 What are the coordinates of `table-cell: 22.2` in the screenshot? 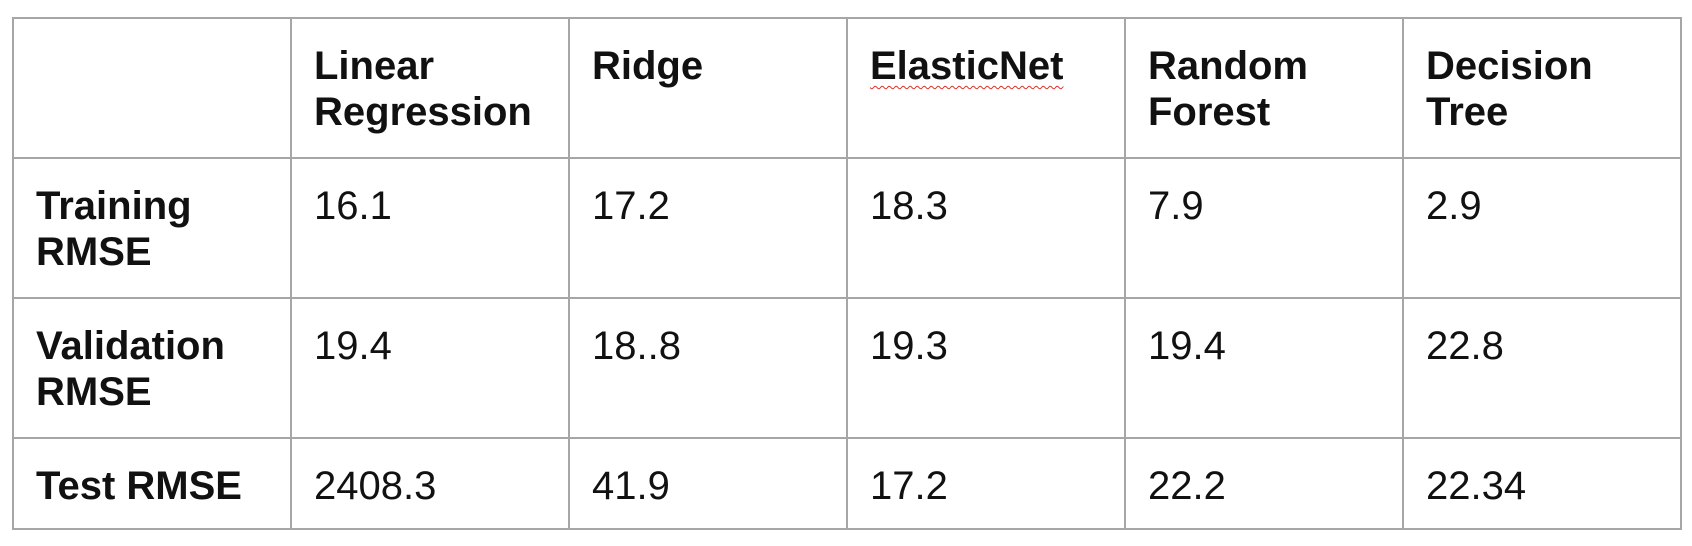 It's located at (1264, 483).